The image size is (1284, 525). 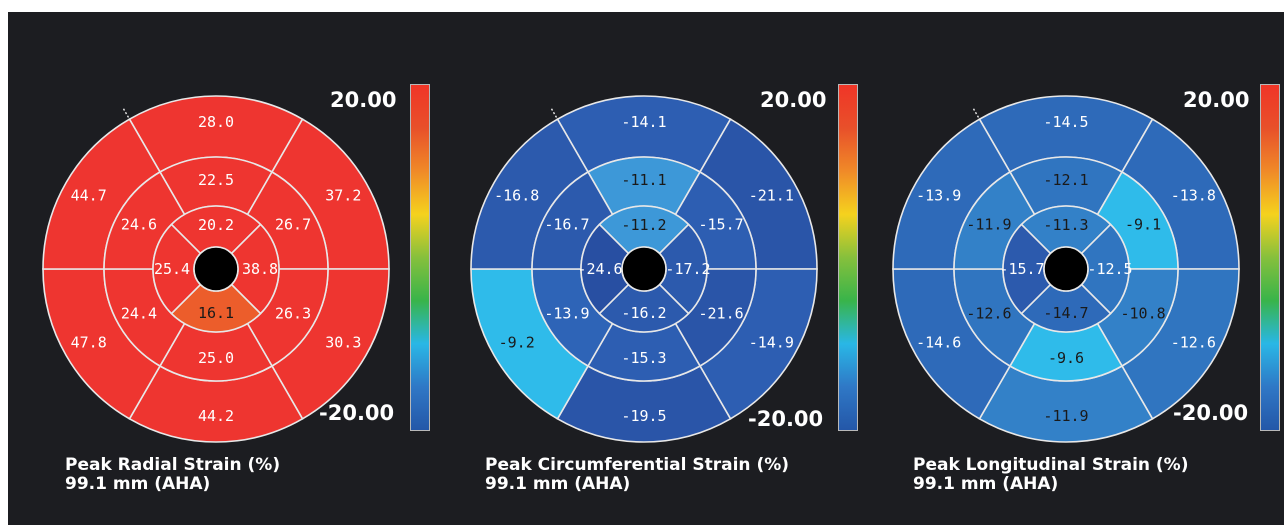 I want to click on mid-segment-value: 25.0, so click(x=216, y=358).